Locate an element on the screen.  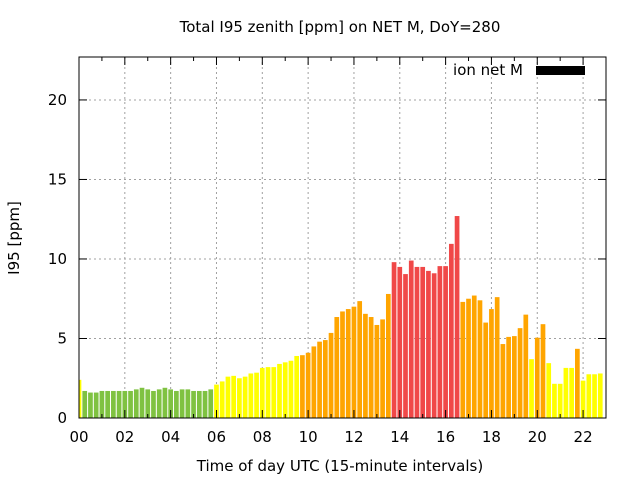
x-tick-label: 22 is located at coordinates (583, 437).